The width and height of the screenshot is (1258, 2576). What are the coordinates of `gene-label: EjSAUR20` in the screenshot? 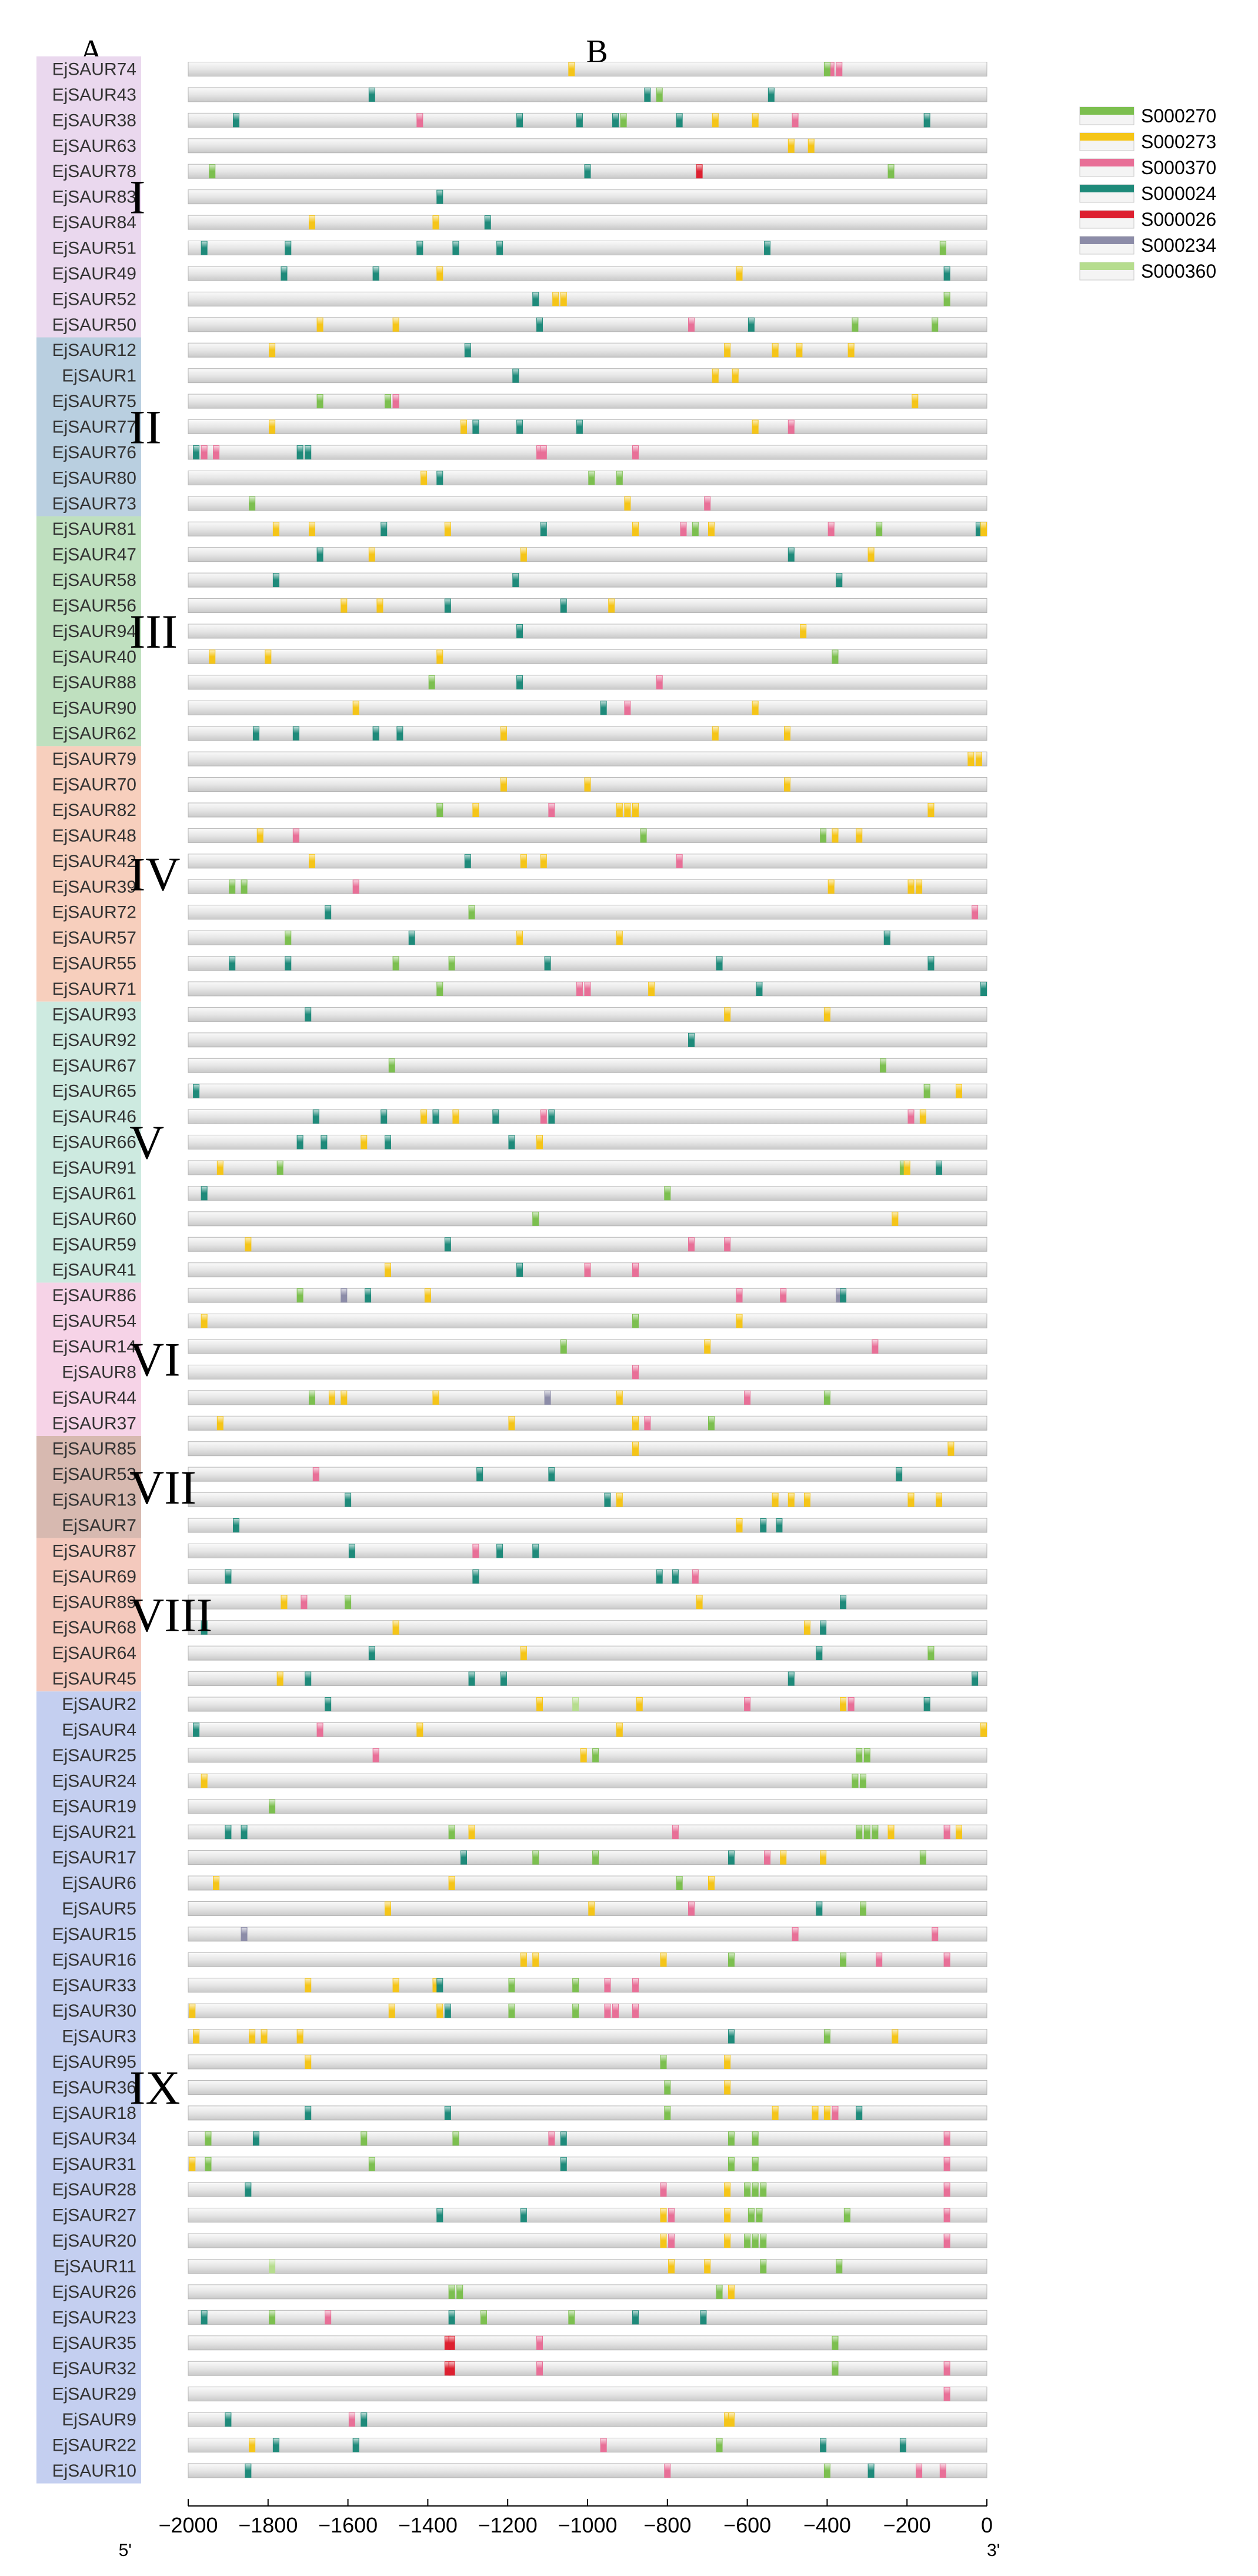 It's located at (94, 2241).